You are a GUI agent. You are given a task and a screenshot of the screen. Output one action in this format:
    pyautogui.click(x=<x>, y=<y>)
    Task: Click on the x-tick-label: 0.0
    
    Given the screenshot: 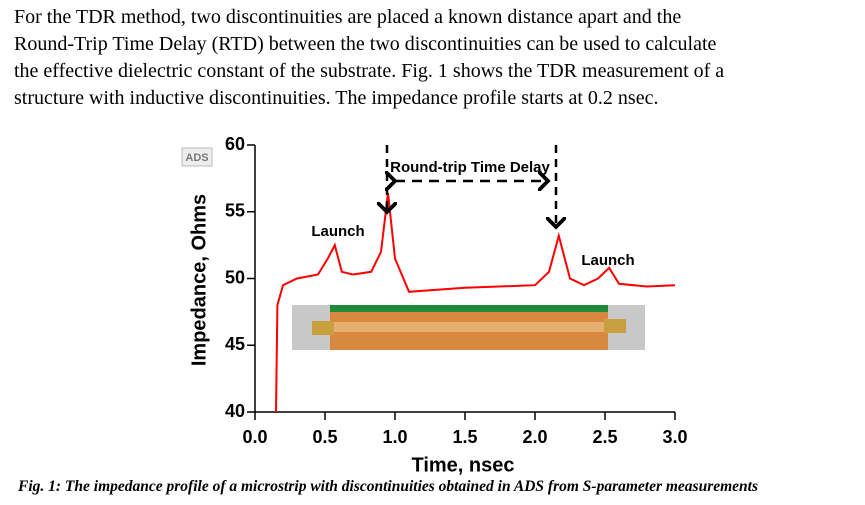 What is the action you would take?
    pyautogui.click(x=254, y=437)
    